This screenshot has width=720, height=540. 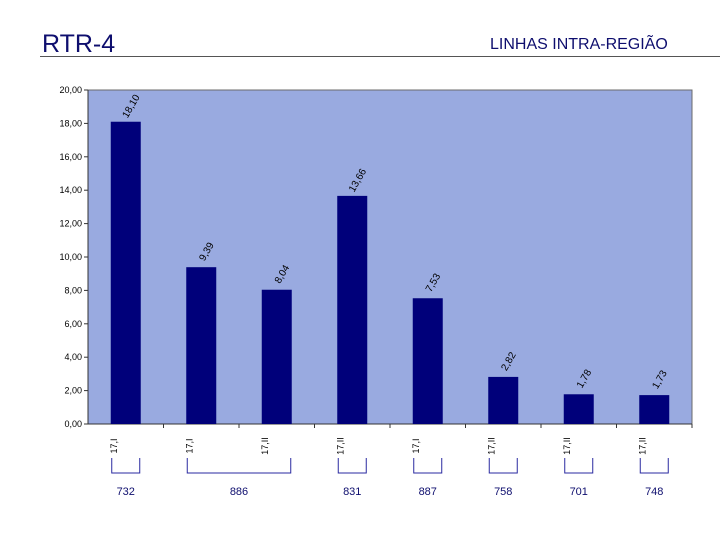 What do you see at coordinates (380, 56) in the screenshot?
I see `title-underline` at bounding box center [380, 56].